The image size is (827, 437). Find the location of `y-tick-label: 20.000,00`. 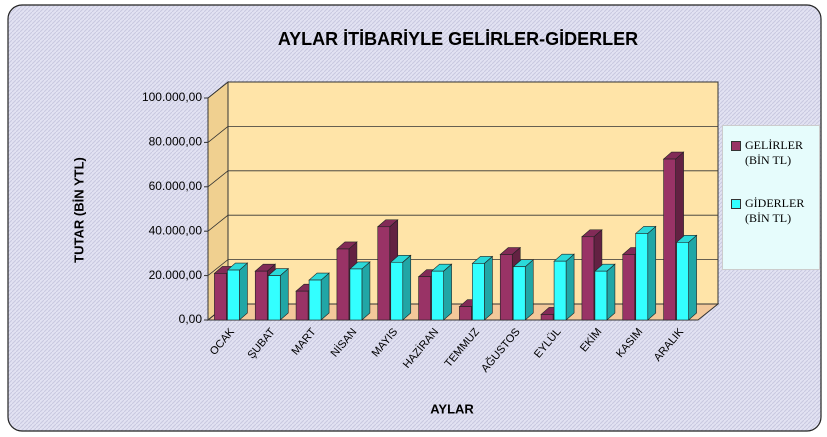

y-tick-label: 20.000,00 is located at coordinates (176, 275).